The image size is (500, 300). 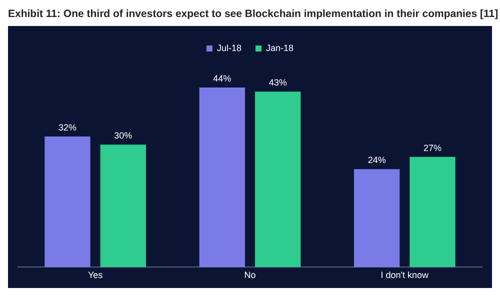 What do you see at coordinates (277, 83) in the screenshot?
I see `data-label: 43%` at bounding box center [277, 83].